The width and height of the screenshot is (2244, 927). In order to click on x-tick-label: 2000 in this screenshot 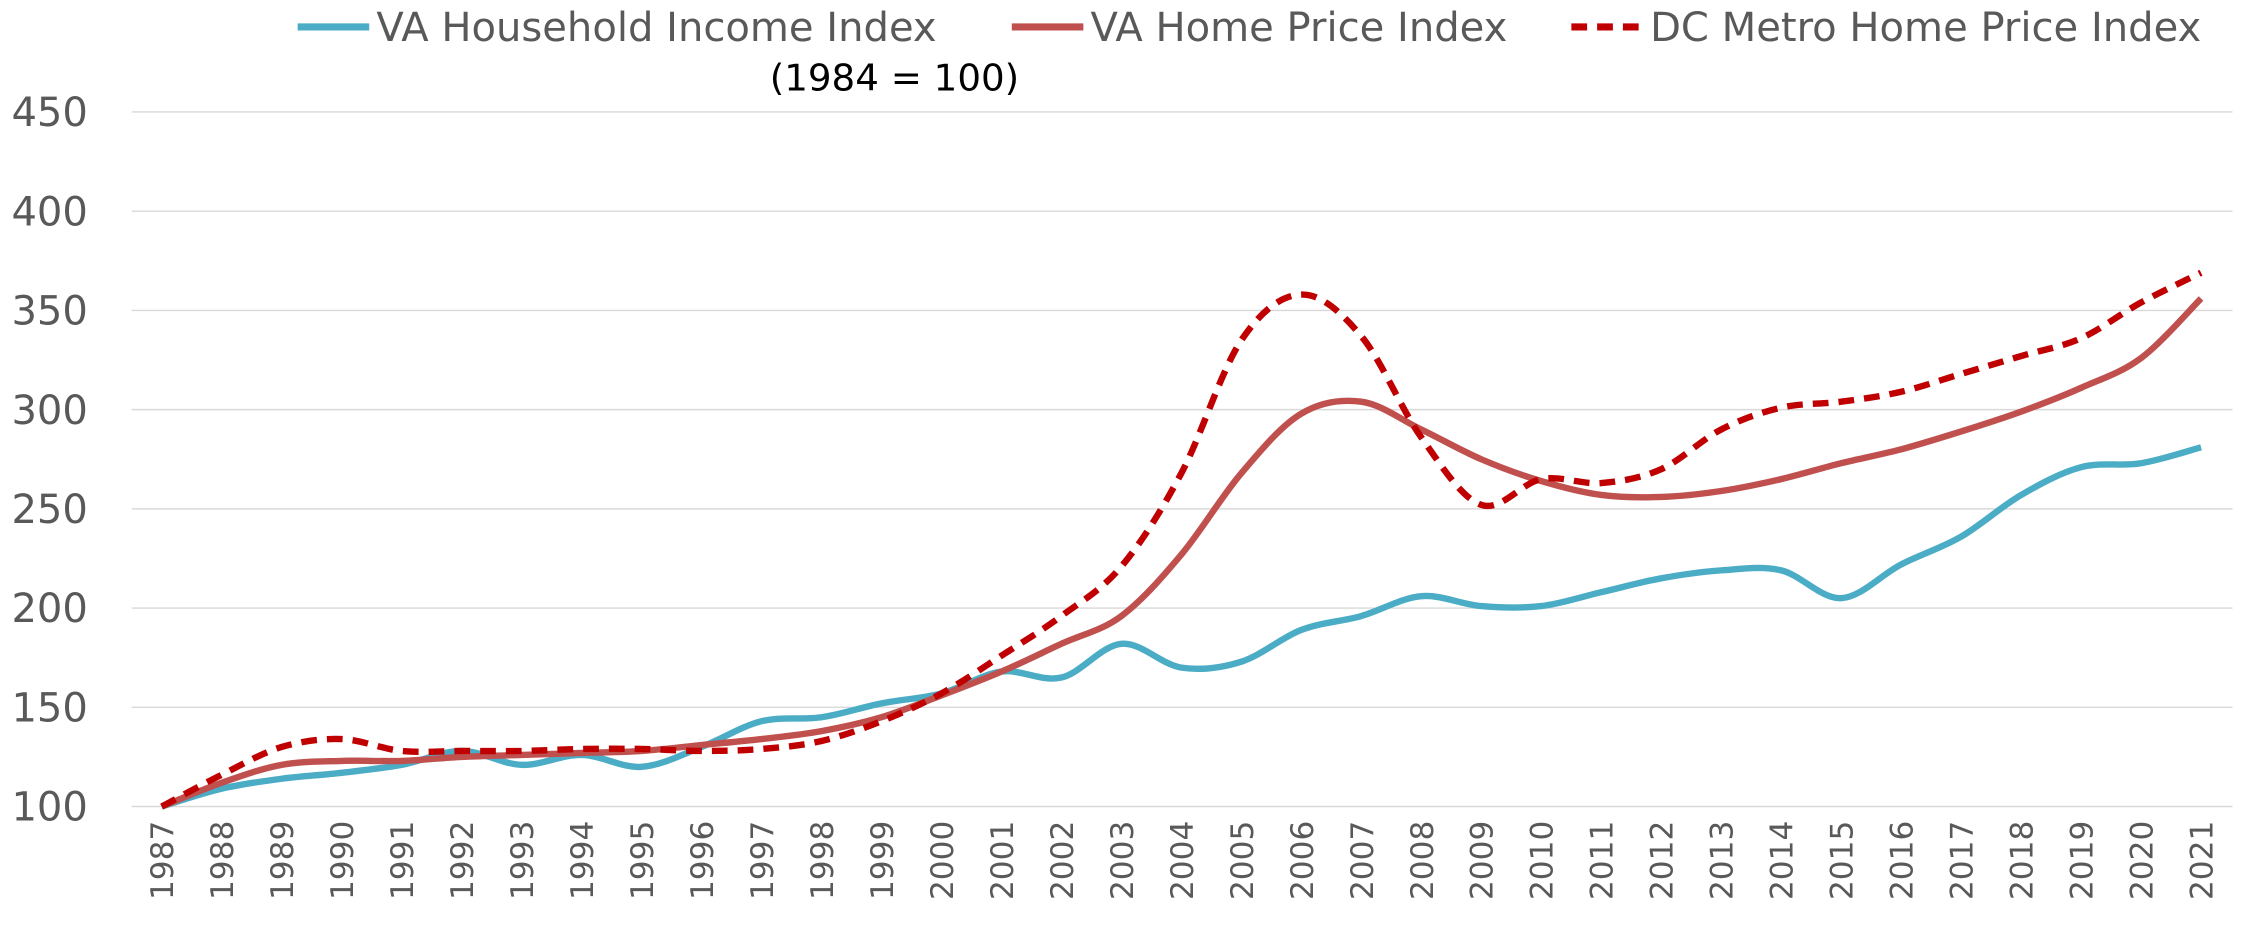, I will do `click(943, 860)`.